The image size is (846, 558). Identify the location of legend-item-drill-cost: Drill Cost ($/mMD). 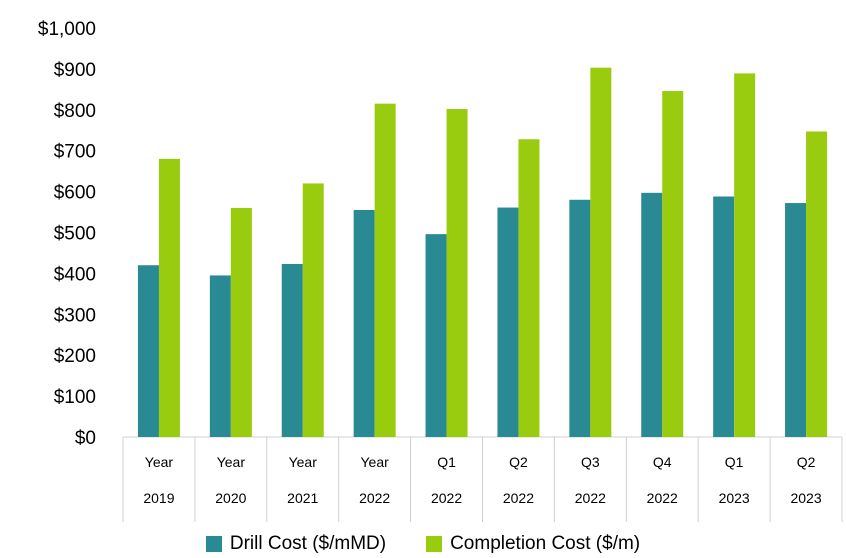
(296, 544).